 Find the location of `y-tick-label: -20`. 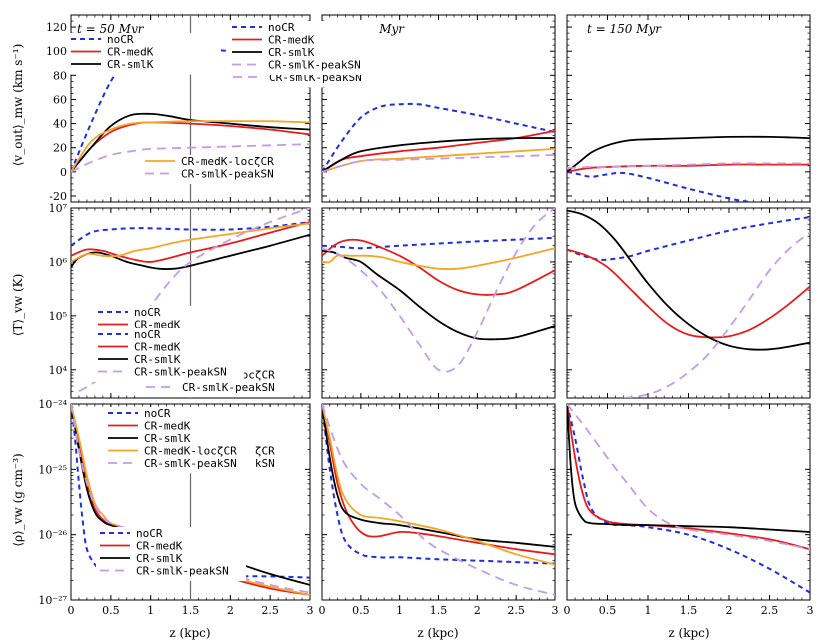

y-tick-label: -20 is located at coordinates (58, 196).